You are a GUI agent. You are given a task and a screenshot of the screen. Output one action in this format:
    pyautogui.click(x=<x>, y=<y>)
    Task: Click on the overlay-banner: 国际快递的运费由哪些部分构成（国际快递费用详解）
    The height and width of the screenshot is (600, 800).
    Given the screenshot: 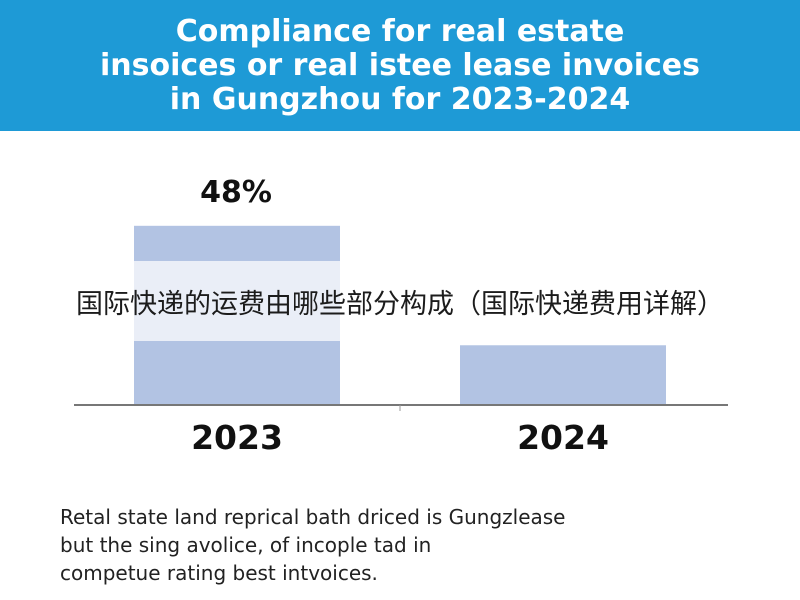 What is the action you would take?
    pyautogui.click(x=400, y=301)
    